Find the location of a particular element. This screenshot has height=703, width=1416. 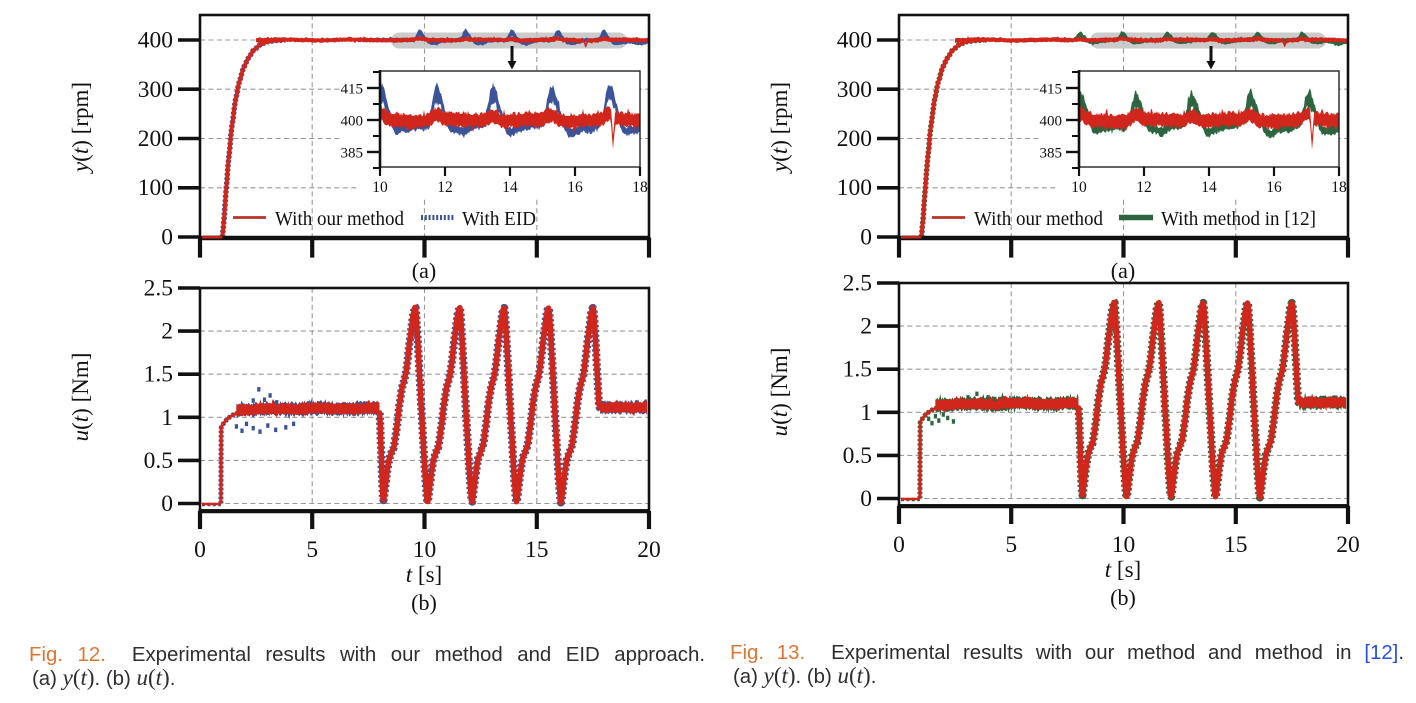

svg-text: With method in [12] is located at coordinates (1238, 219).